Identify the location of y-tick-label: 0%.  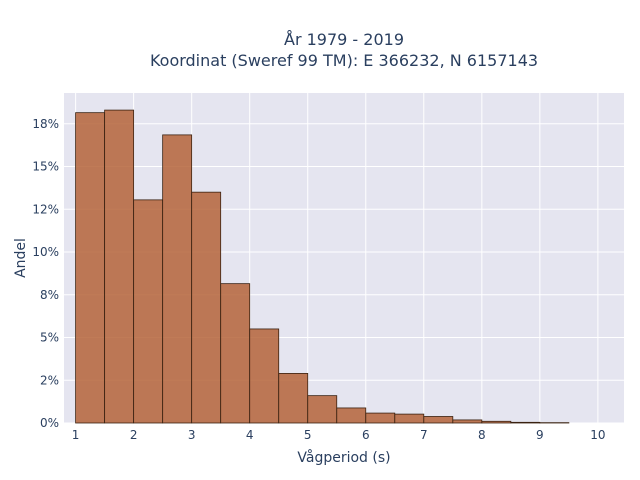
(49, 423).